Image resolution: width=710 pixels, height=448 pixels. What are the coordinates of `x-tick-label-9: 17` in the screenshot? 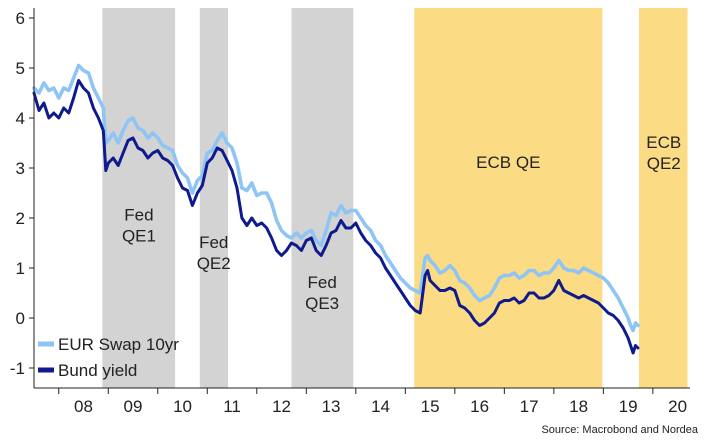 It's located at (529, 406).